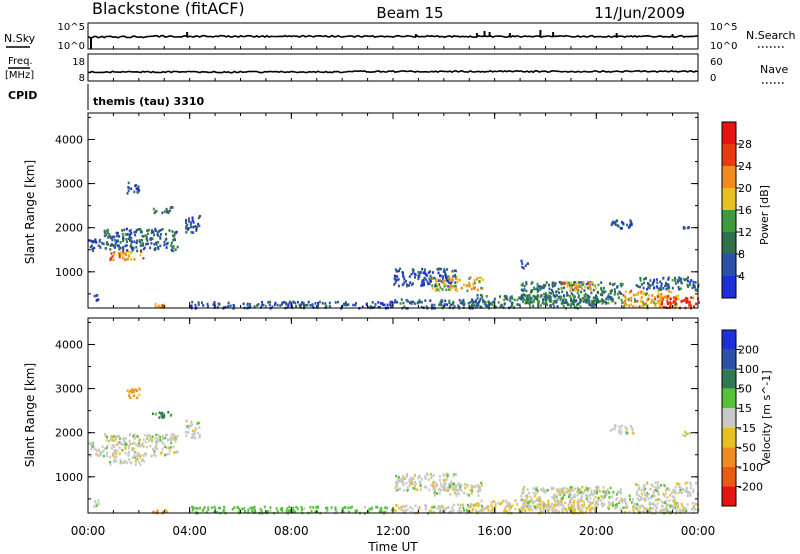 The height and width of the screenshot is (554, 800). Describe the element at coordinates (392, 547) in the screenshot. I see `time-axis-title: Time UT` at that location.